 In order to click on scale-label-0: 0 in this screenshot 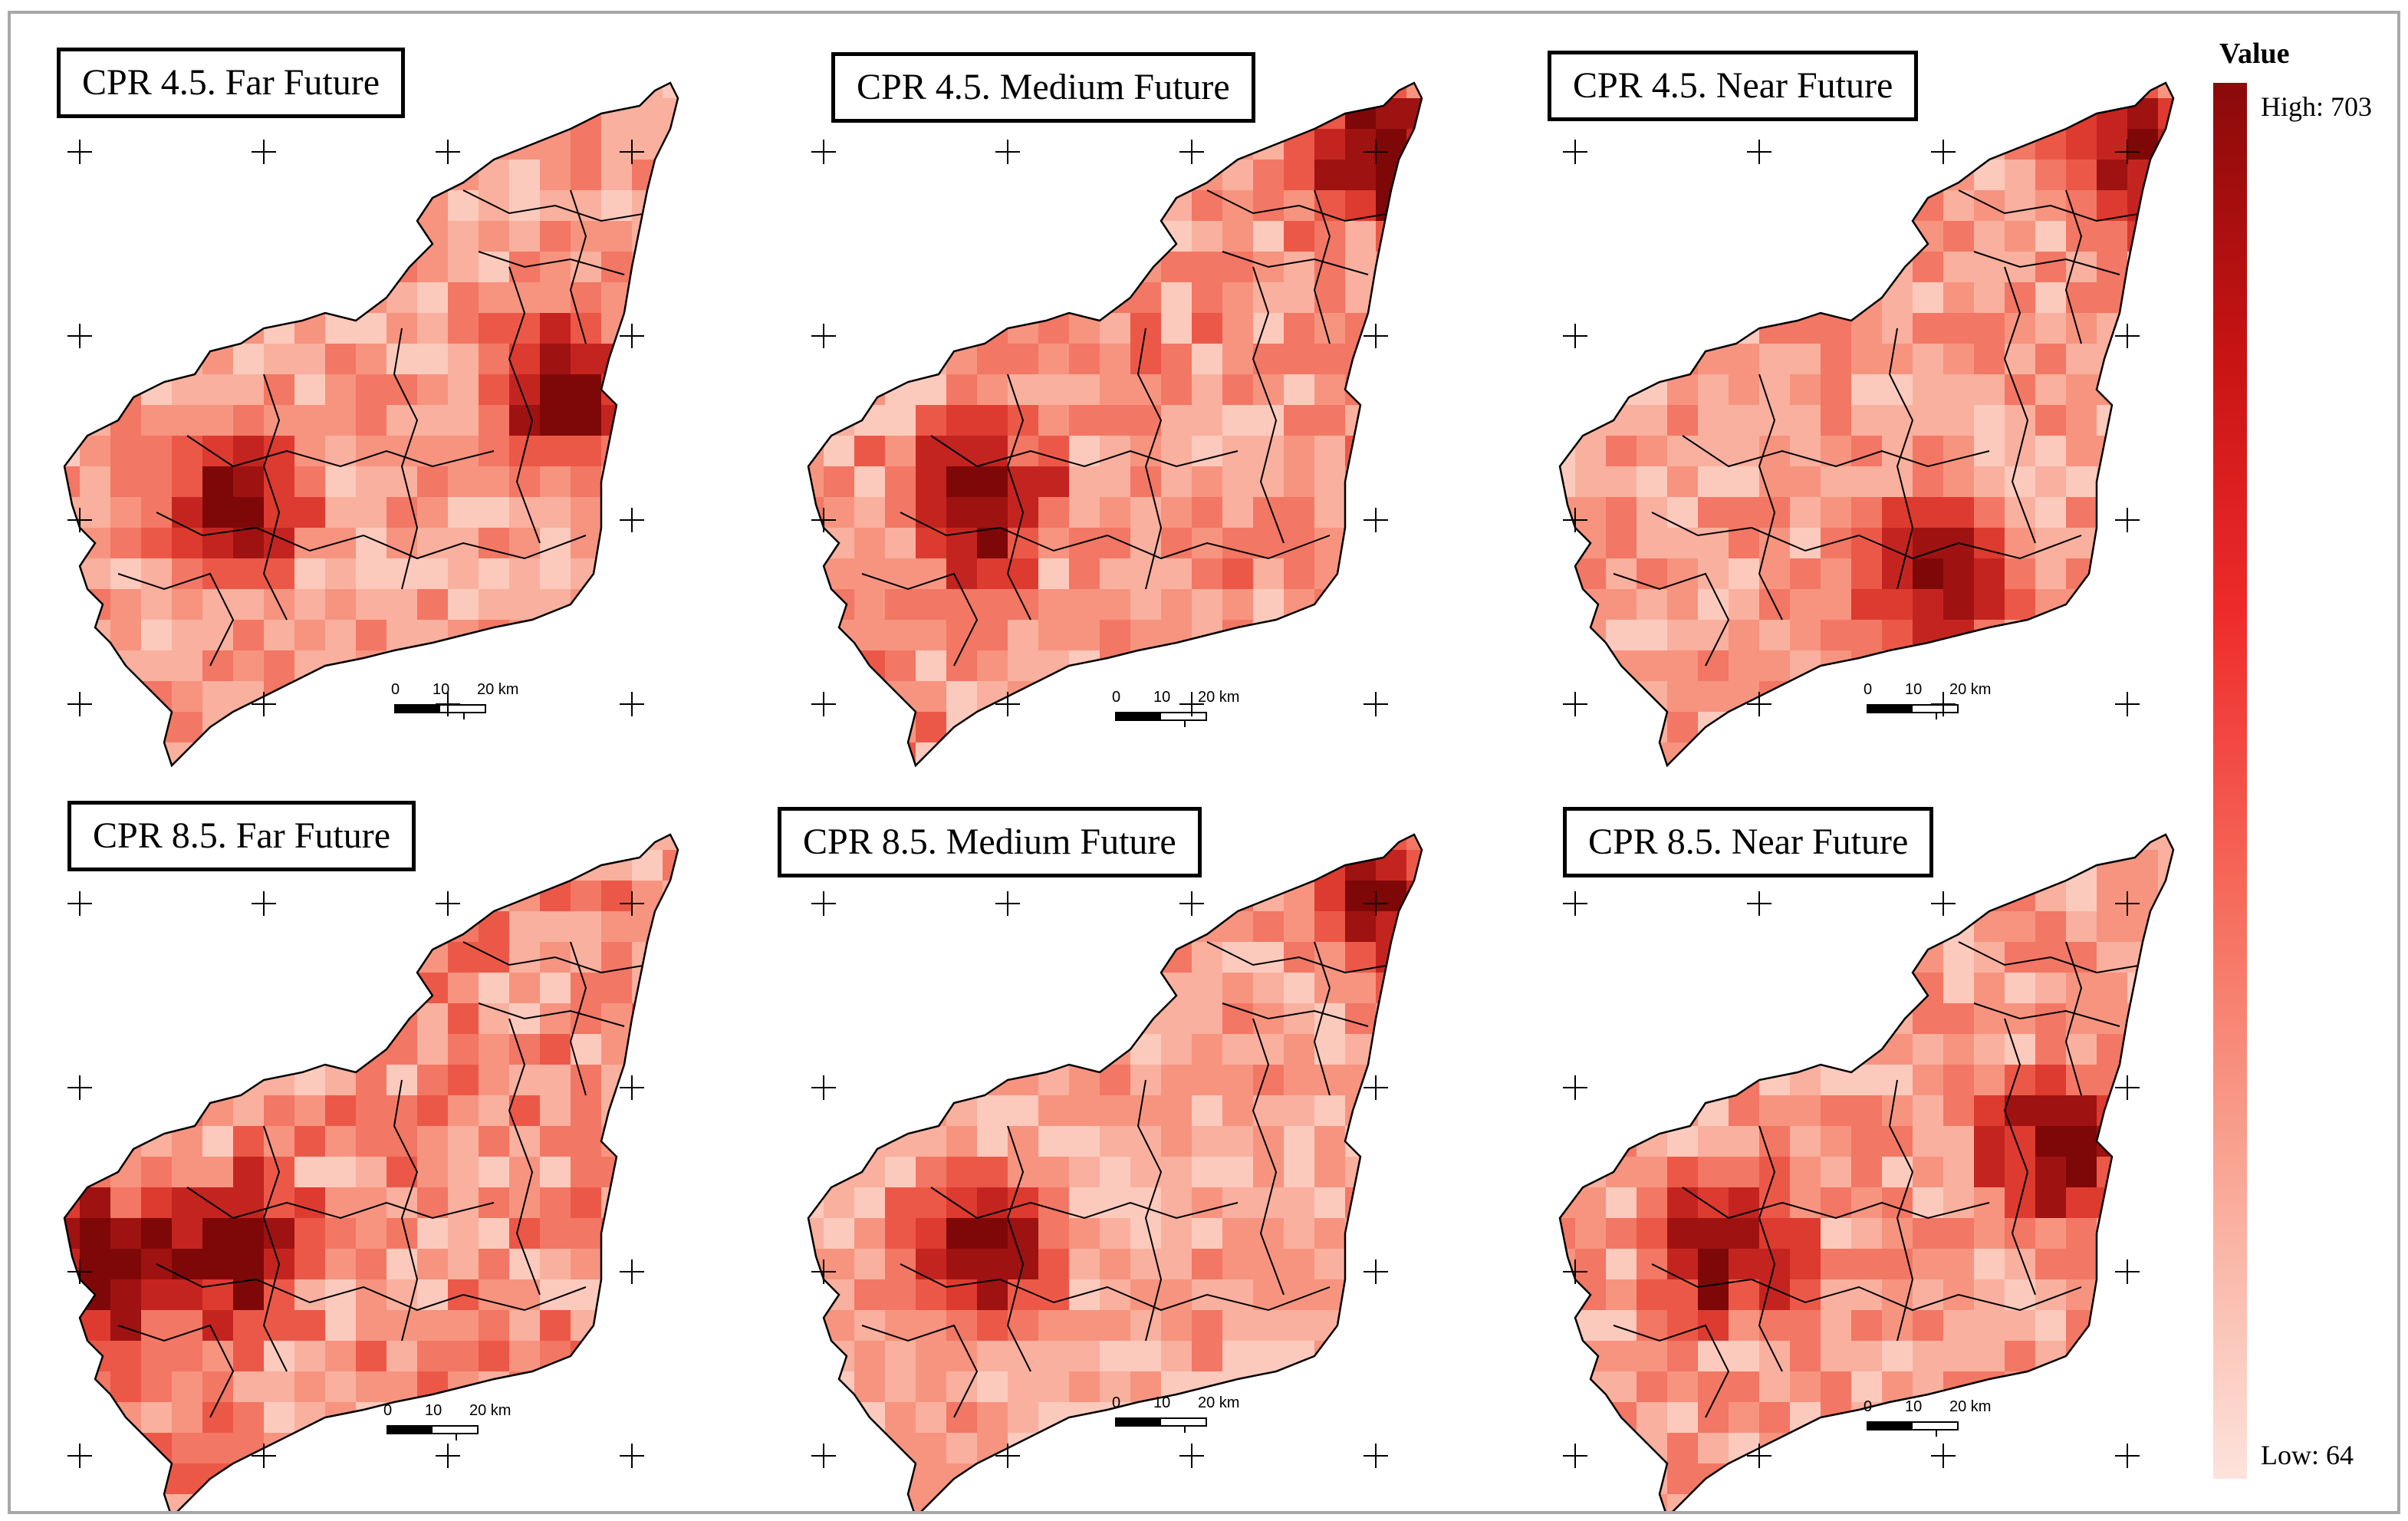, I will do `click(396, 689)`.